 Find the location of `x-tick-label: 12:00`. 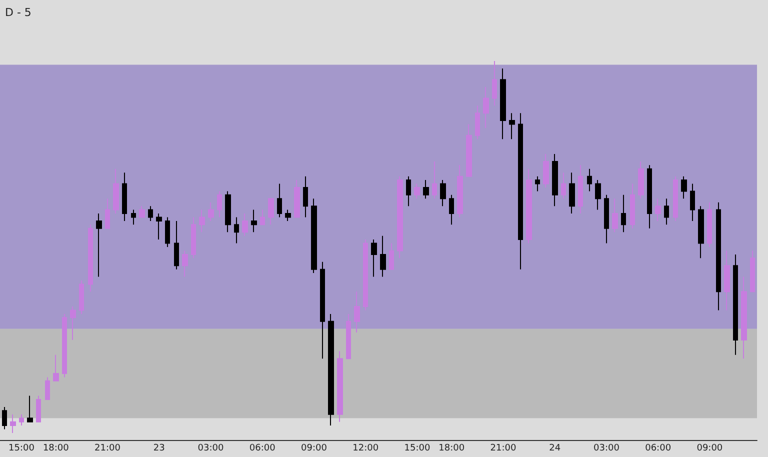

x-tick-label: 12:00 is located at coordinates (365, 449).